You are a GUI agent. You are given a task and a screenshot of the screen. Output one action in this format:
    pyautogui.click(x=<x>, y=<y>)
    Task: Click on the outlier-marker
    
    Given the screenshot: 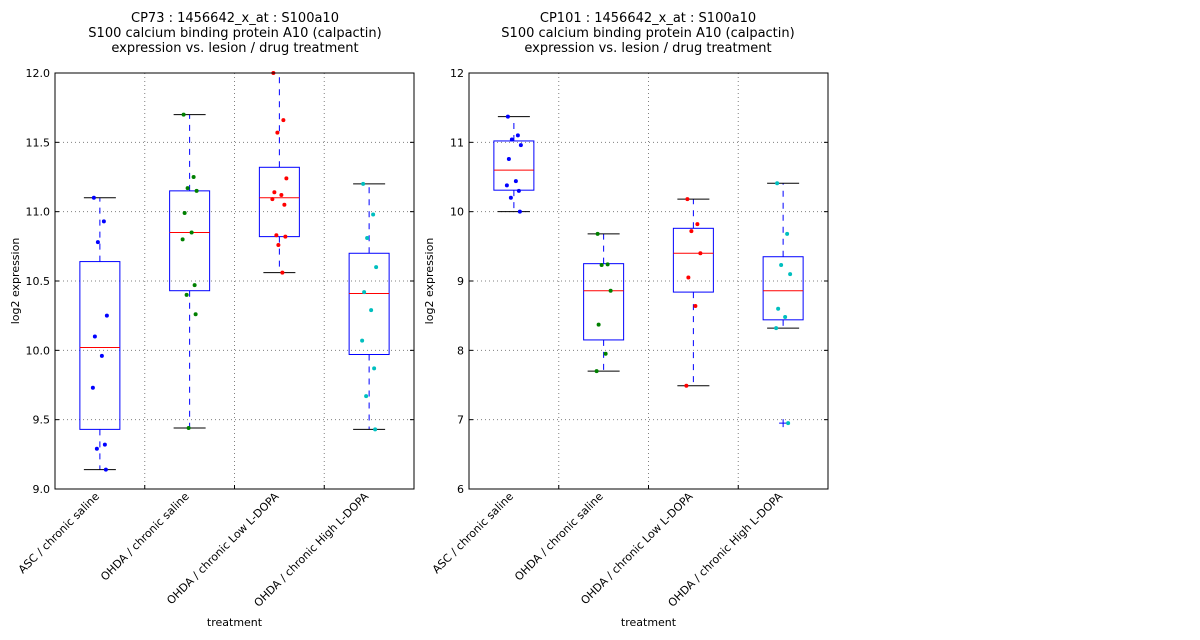 What is the action you would take?
    pyautogui.click(x=783, y=423)
    